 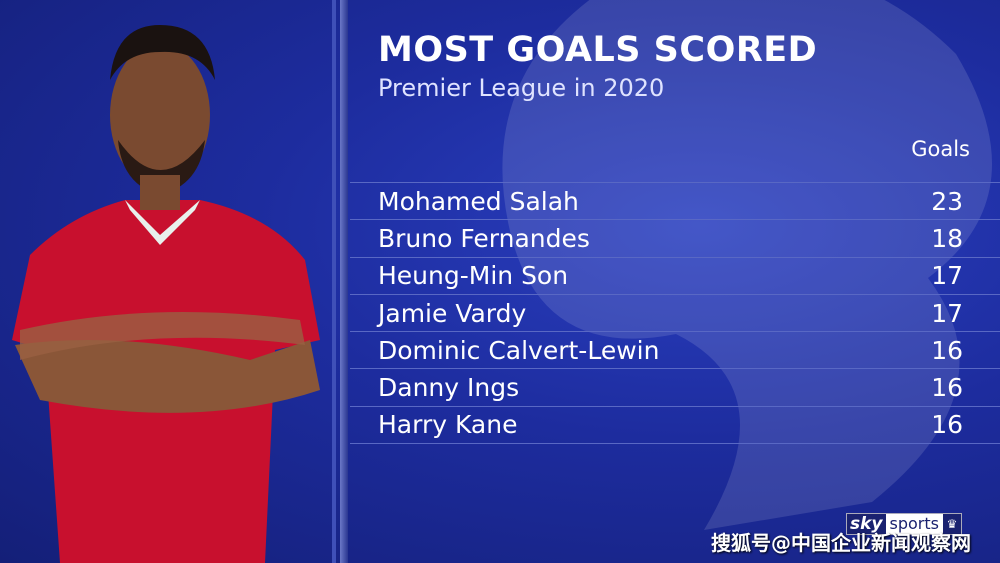 I want to click on player-name: Harry Kane, so click(x=448, y=425).